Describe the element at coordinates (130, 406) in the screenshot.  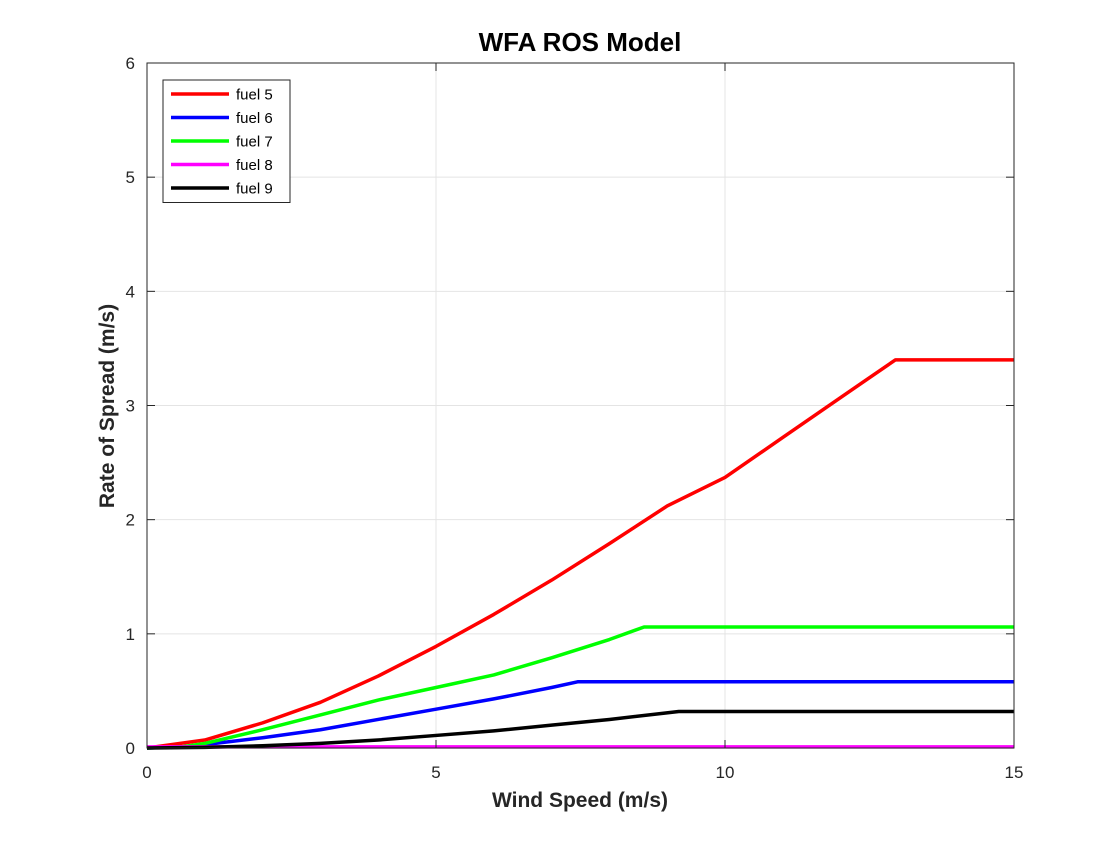
I see `y-tick-label: 3` at that location.